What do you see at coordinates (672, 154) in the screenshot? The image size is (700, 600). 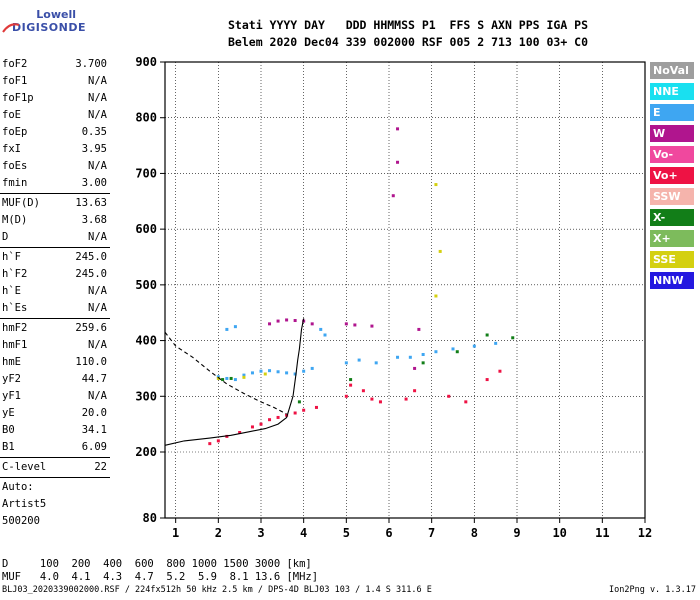 I see `legend-item-vominus: Vo-` at bounding box center [672, 154].